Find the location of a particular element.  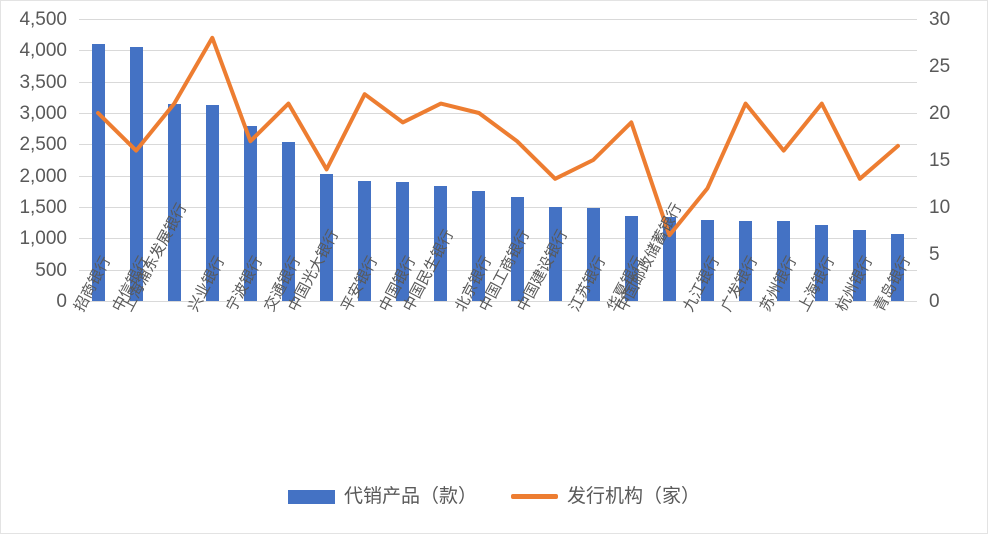

y-axis-left-tick: 3,000 is located at coordinates (43, 113).